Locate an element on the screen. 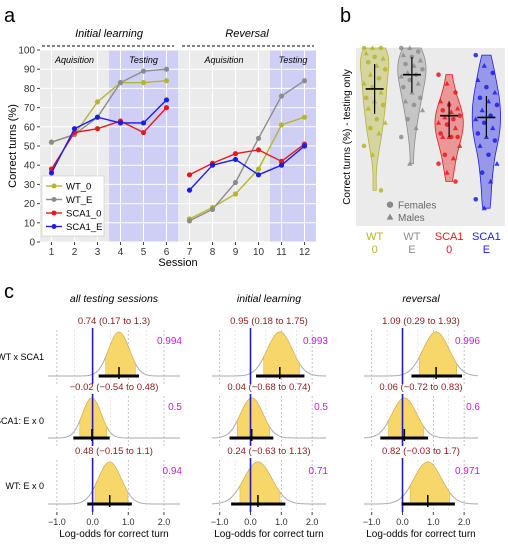 The width and height of the screenshot is (508, 550). row-label: SCA1: E x 0 is located at coordinates (22, 421).